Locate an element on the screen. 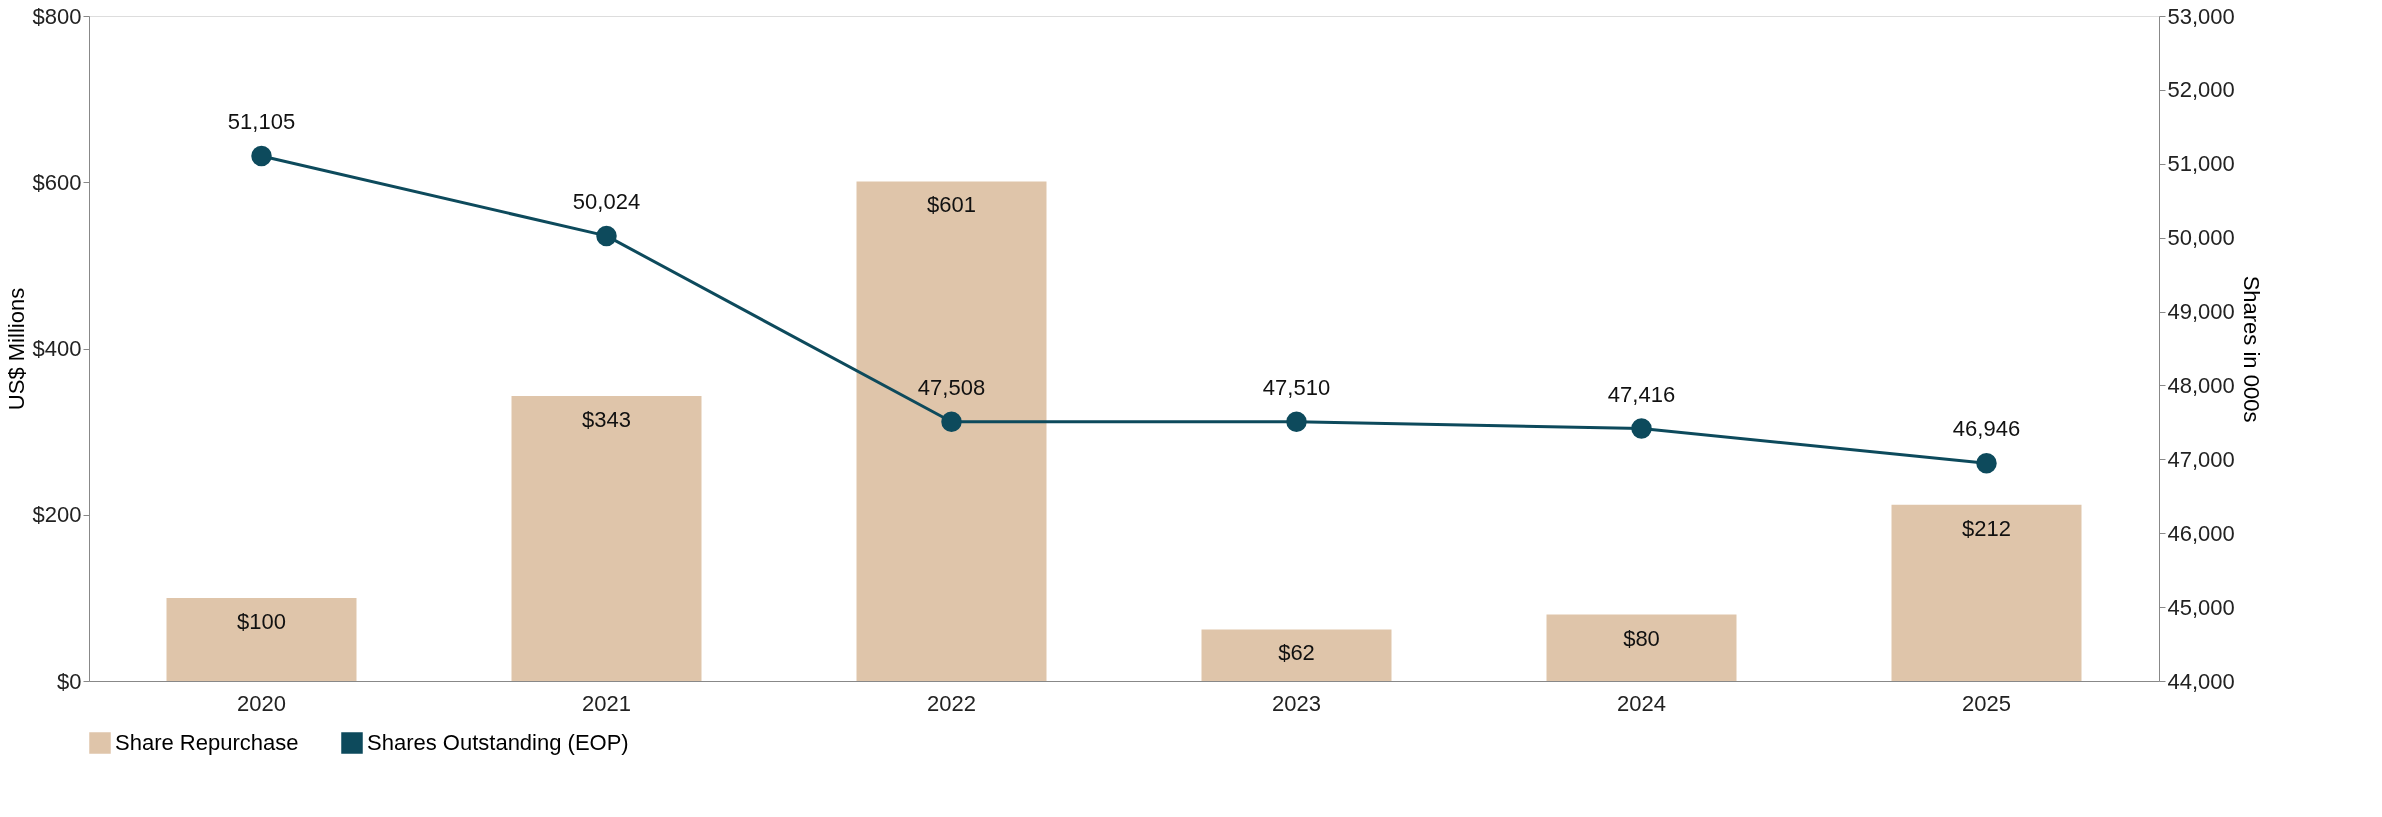  y2-tick-label: 47,000 is located at coordinates (2201, 459).